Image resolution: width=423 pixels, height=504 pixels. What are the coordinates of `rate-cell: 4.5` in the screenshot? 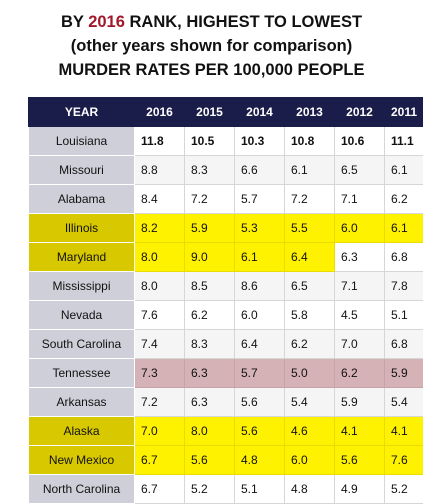 It's located at (360, 315).